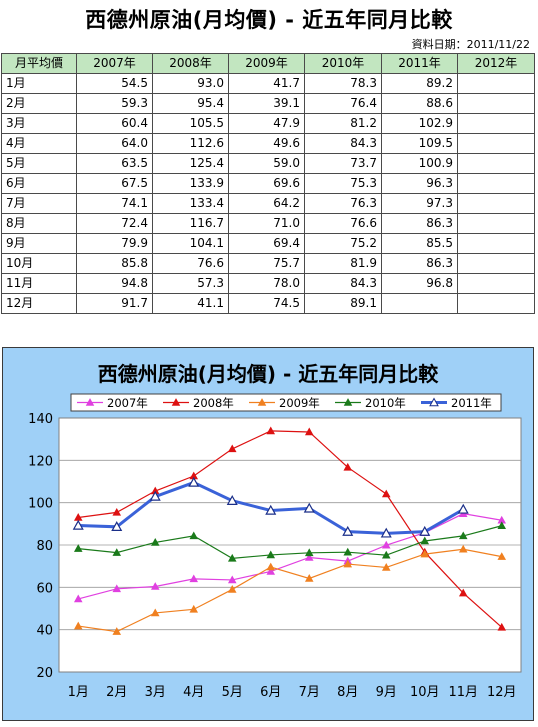 This screenshot has width=538, height=727. What do you see at coordinates (40, 461) in the screenshot?
I see `y-tick-label: 120` at bounding box center [40, 461].